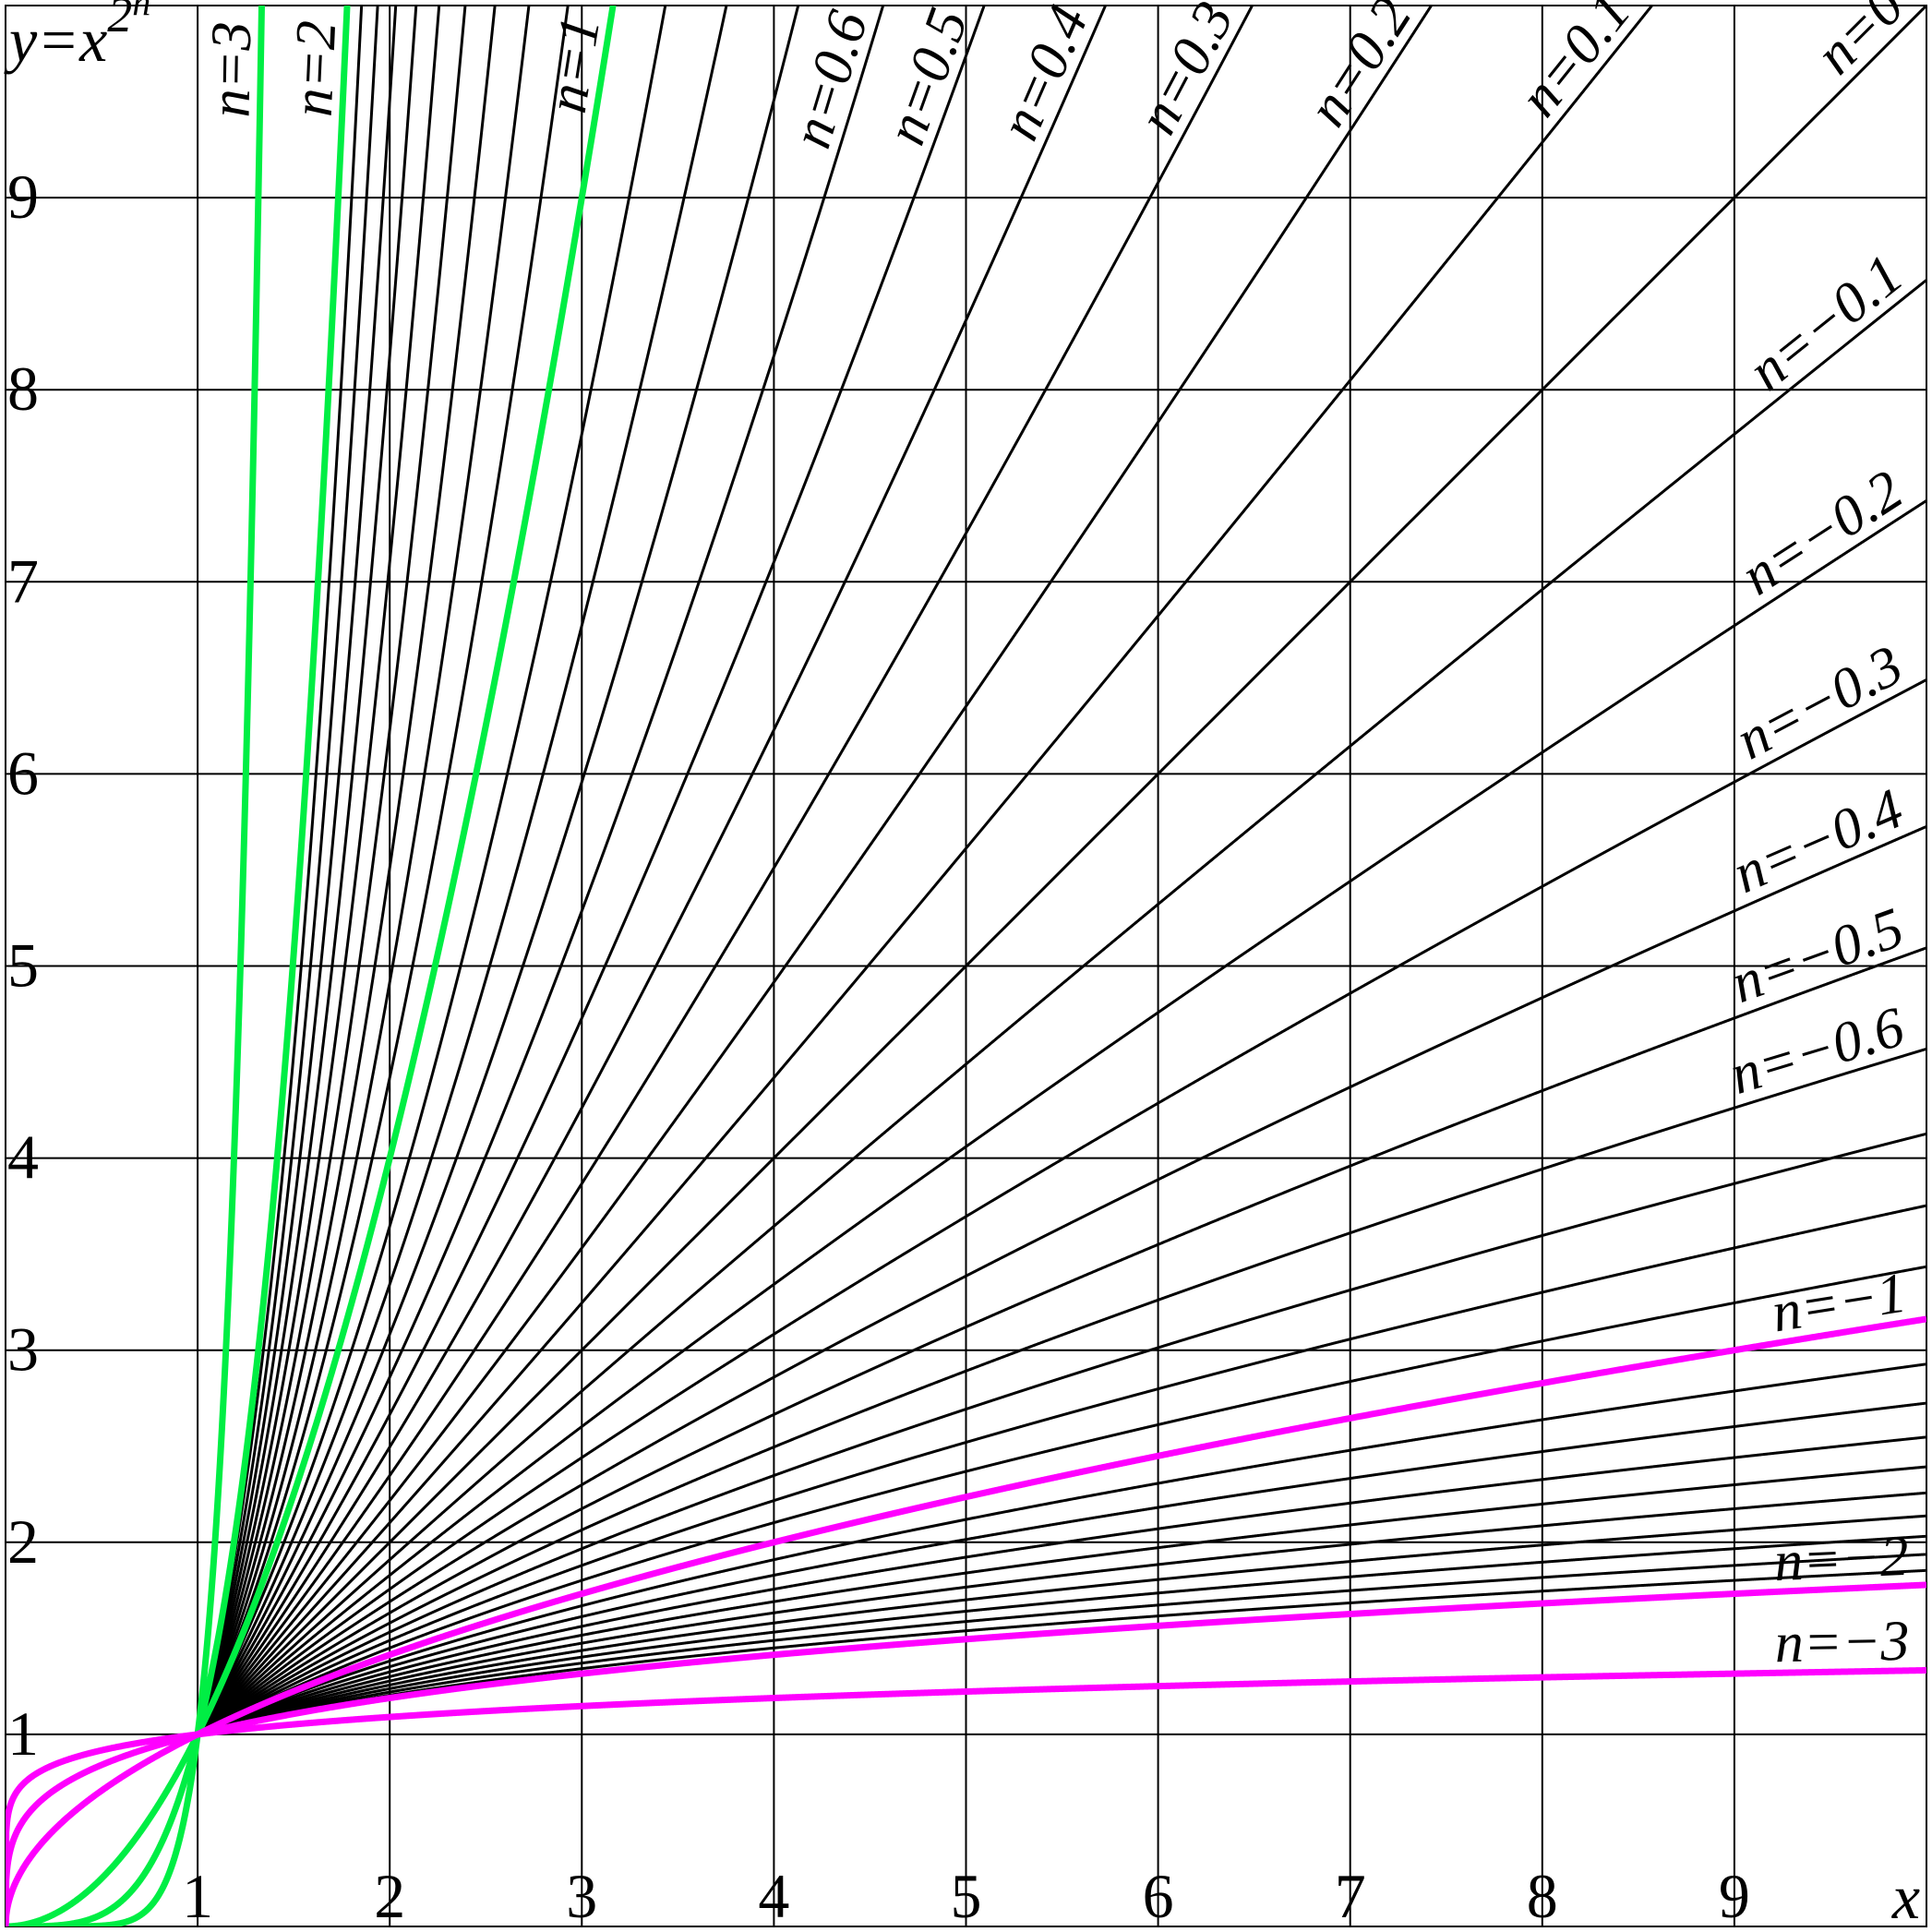 This screenshot has width=1932, height=1932. I want to click on curve-label-group: n=0.4, so click(1044, 74).